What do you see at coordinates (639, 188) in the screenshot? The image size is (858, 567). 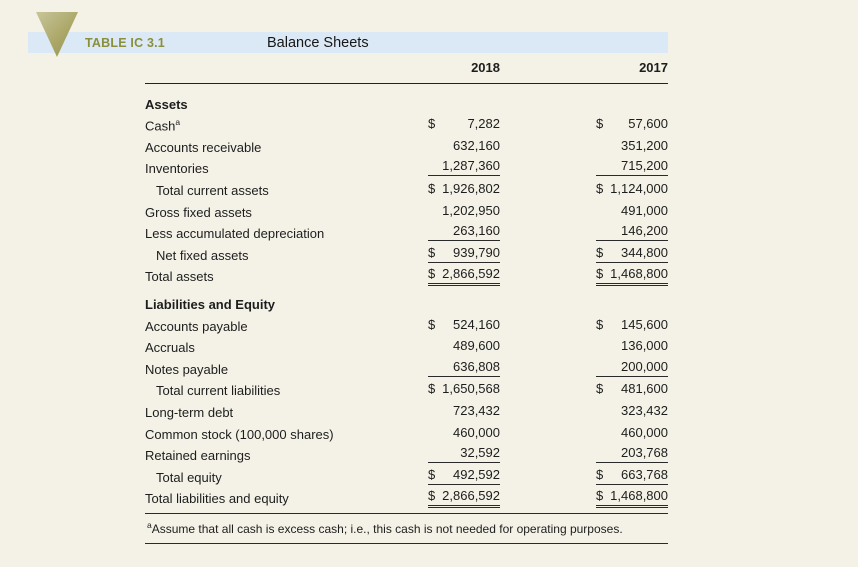 I see `amount-value: 1,124,000` at bounding box center [639, 188].